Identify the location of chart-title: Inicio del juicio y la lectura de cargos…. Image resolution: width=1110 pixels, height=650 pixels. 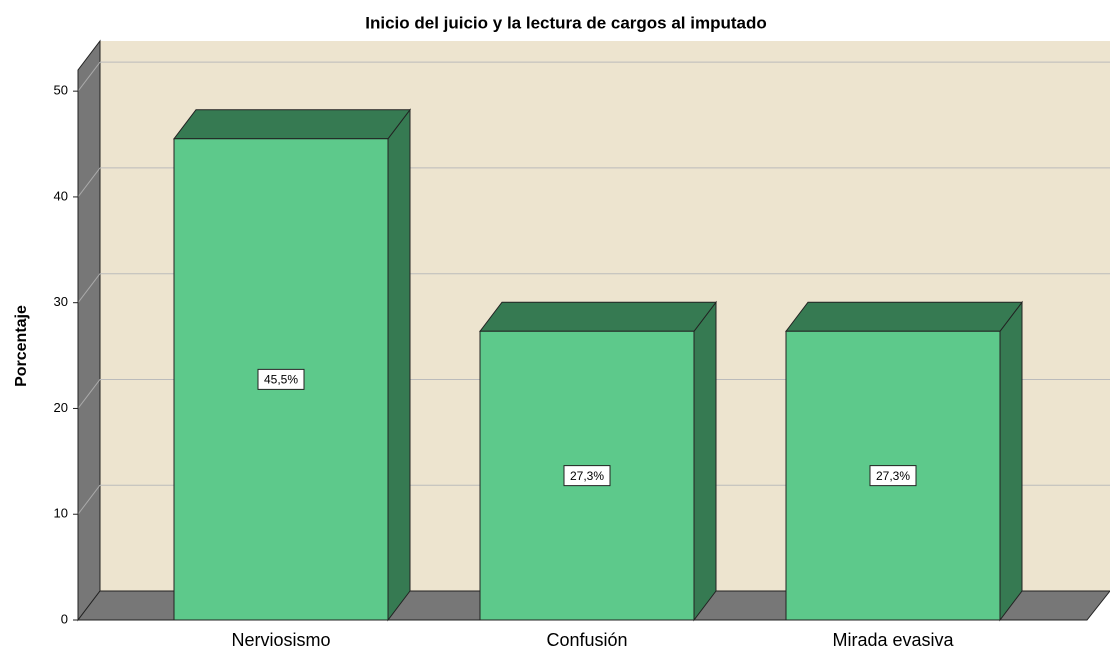
(566, 22).